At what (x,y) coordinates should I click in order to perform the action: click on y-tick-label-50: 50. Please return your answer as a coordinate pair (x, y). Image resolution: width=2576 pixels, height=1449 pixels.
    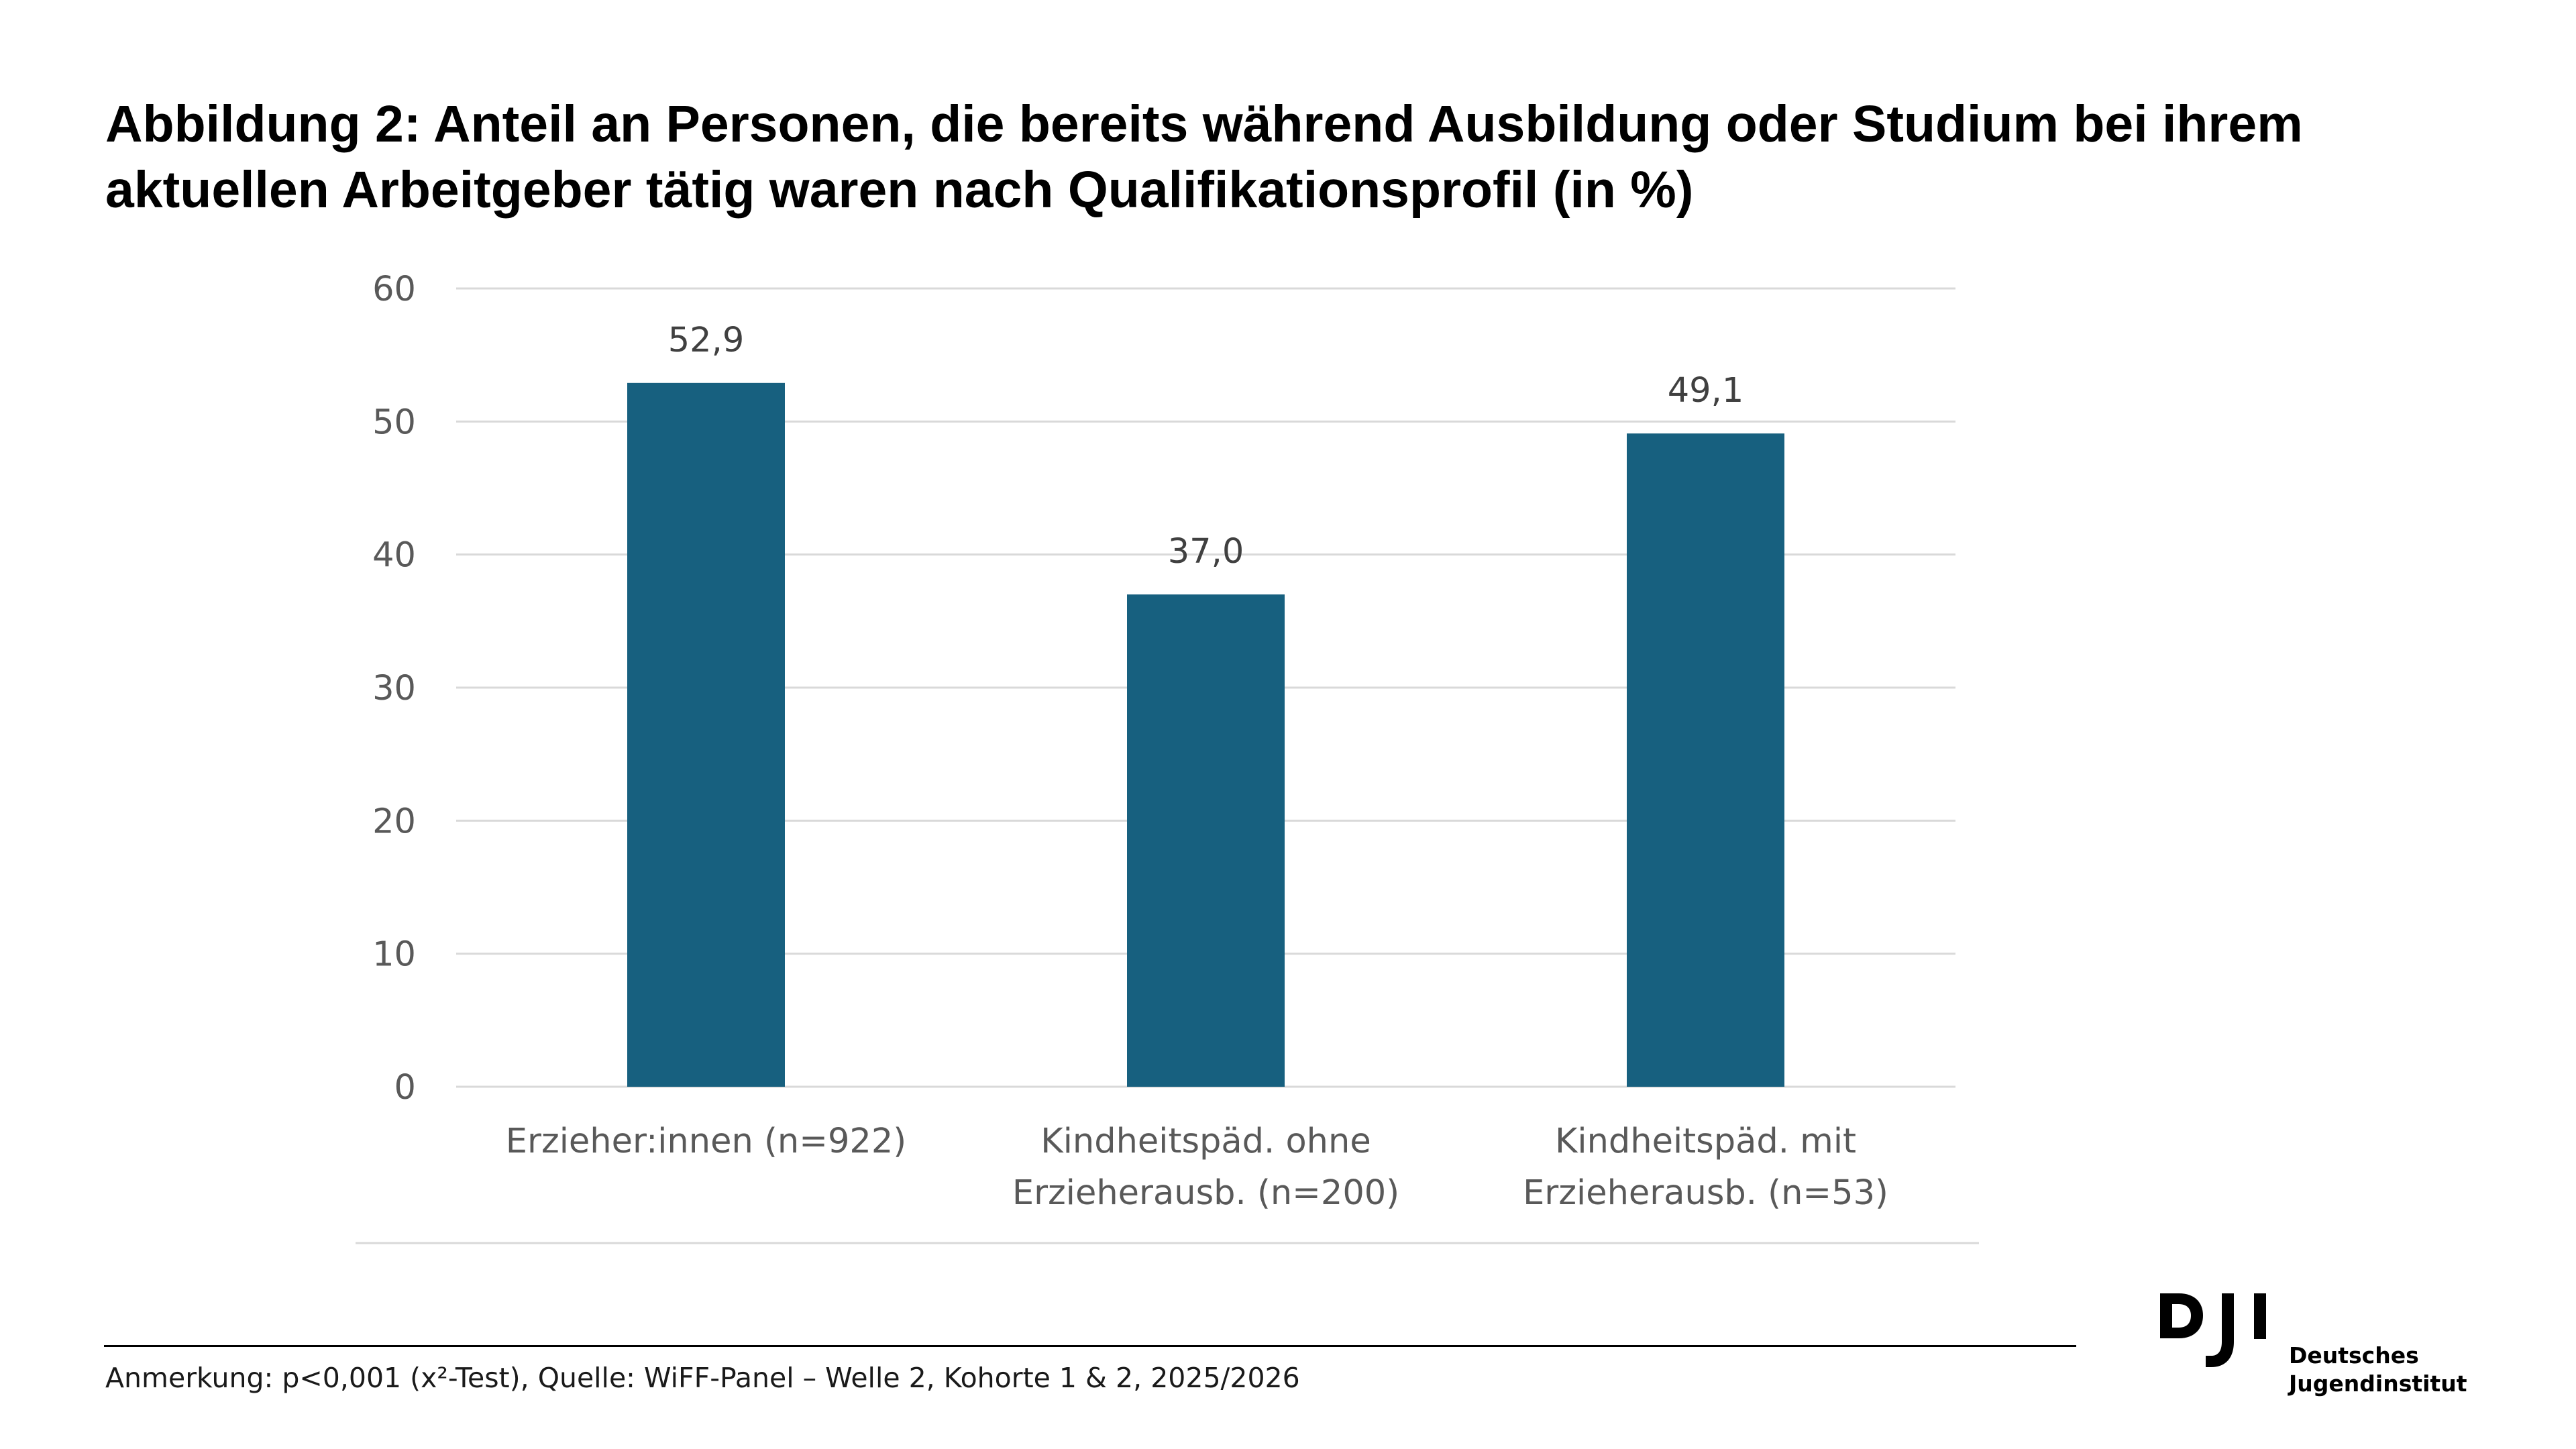
    Looking at the image, I should click on (394, 422).